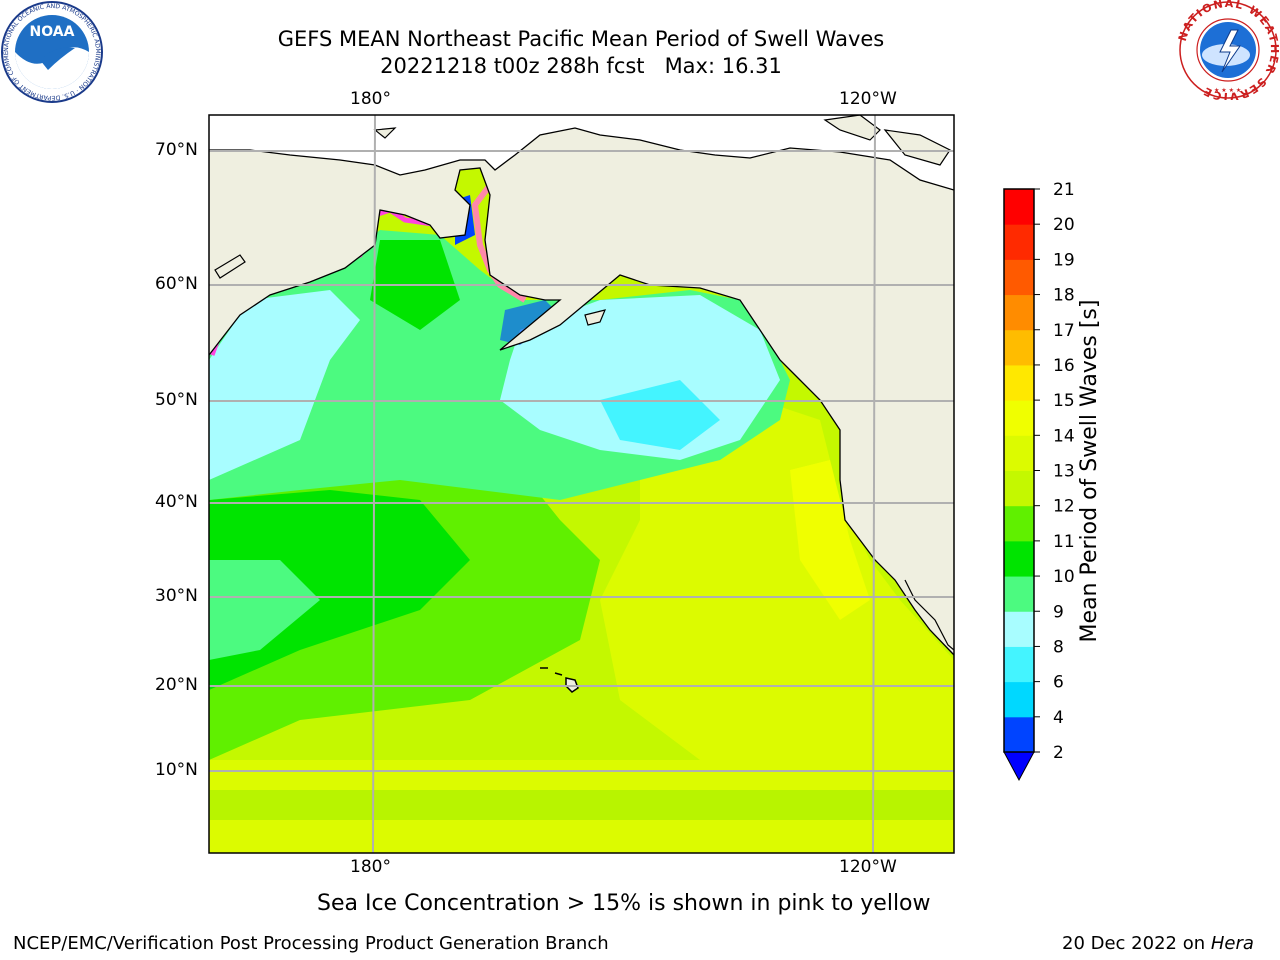  Describe the element at coordinates (370, 99) in the screenshot. I see `x-tick-top-180: 180°` at that location.